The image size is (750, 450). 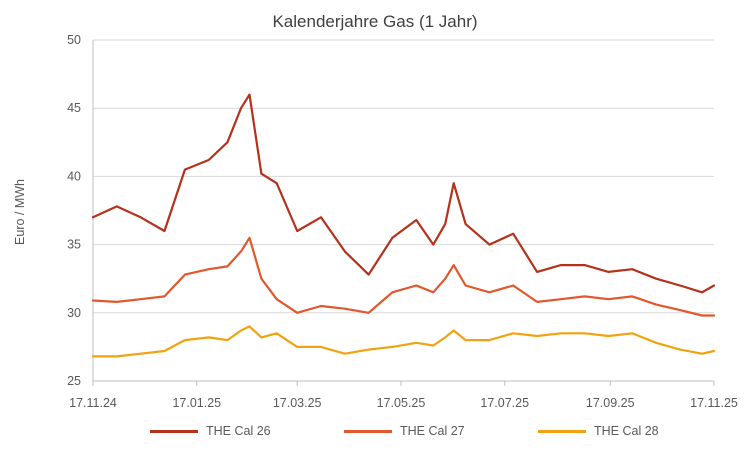 I want to click on legend-swatch-cal27, so click(x=368, y=431).